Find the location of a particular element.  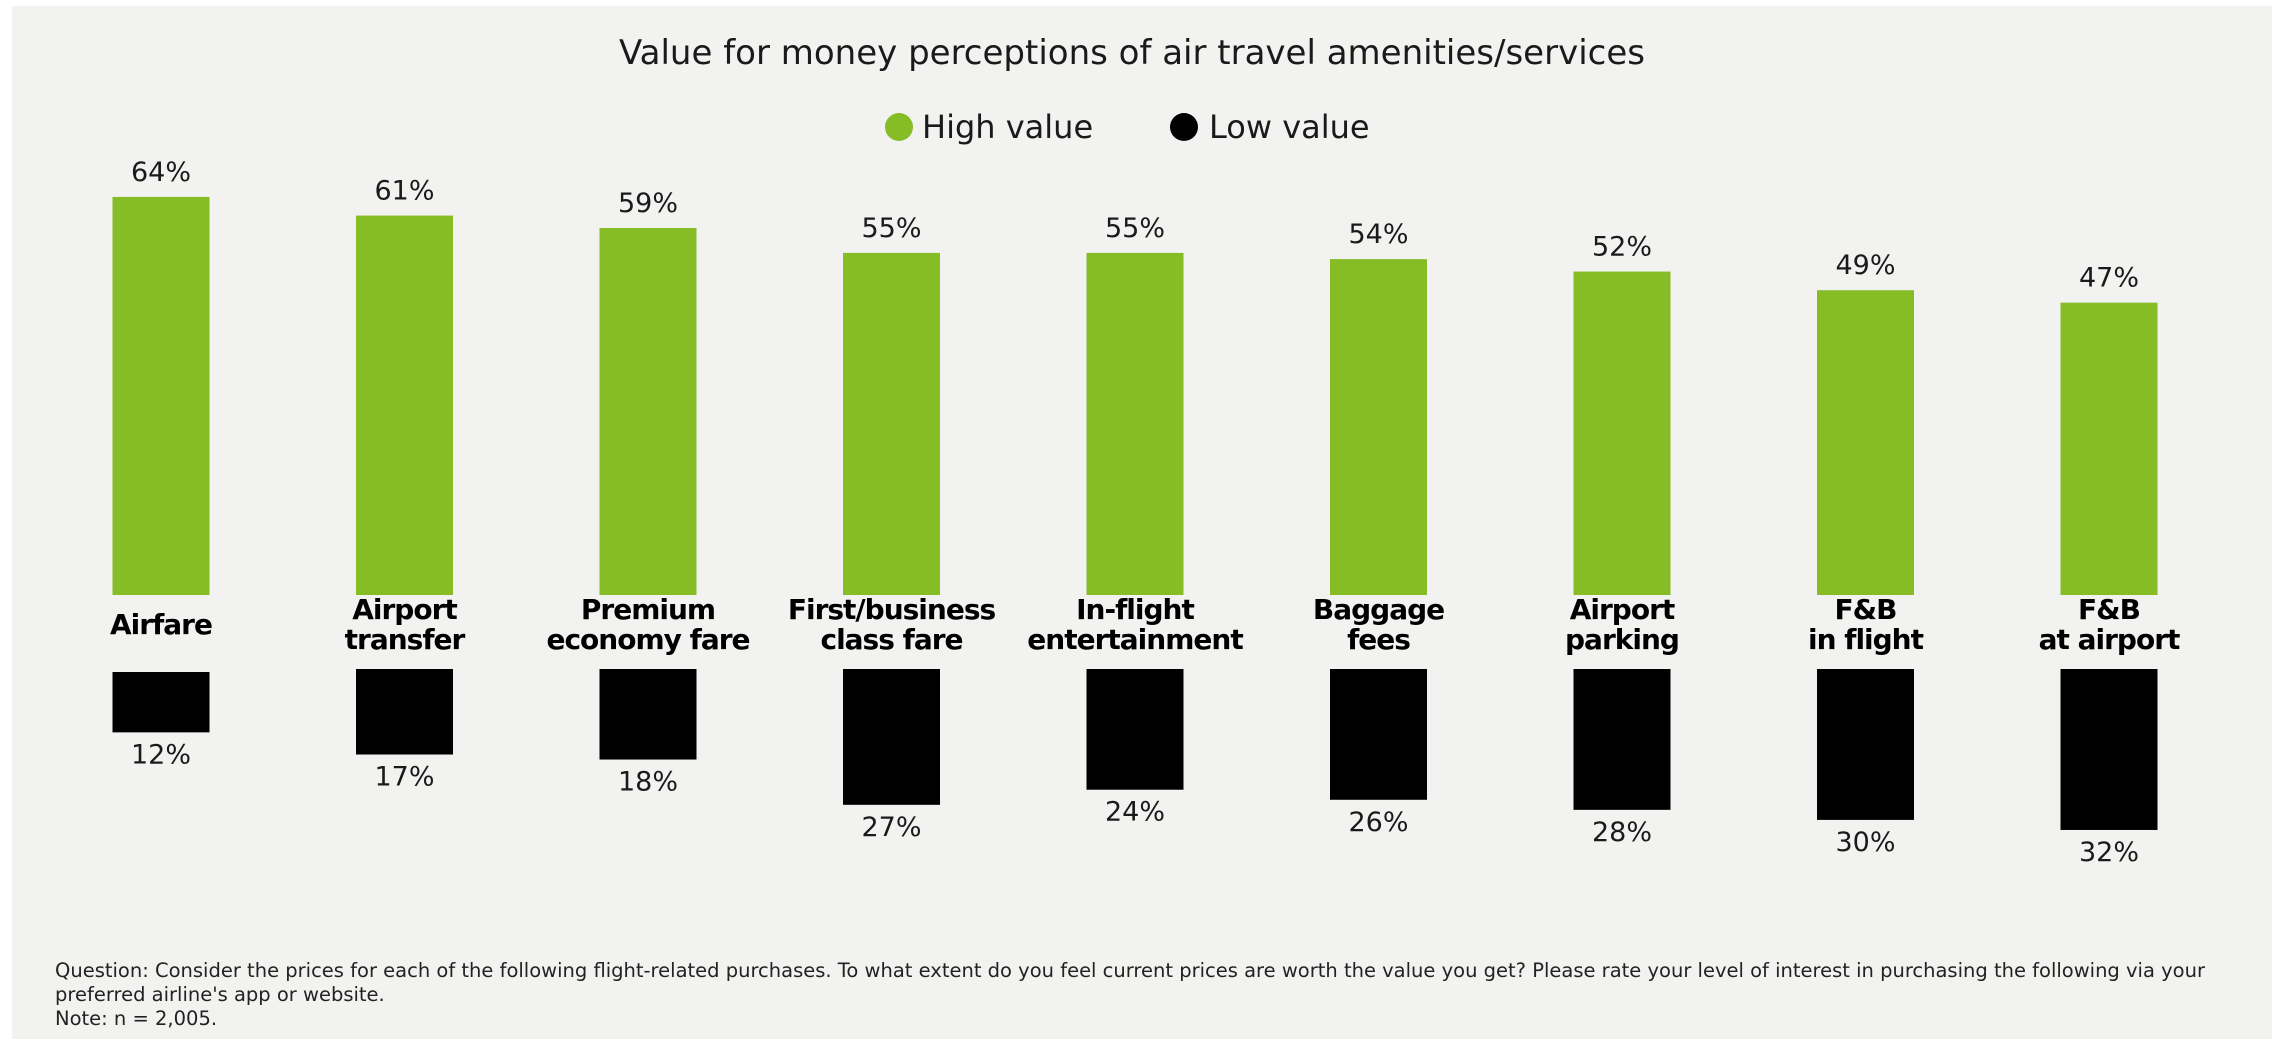

legend-label-low-value: Low value is located at coordinates (1289, 127).